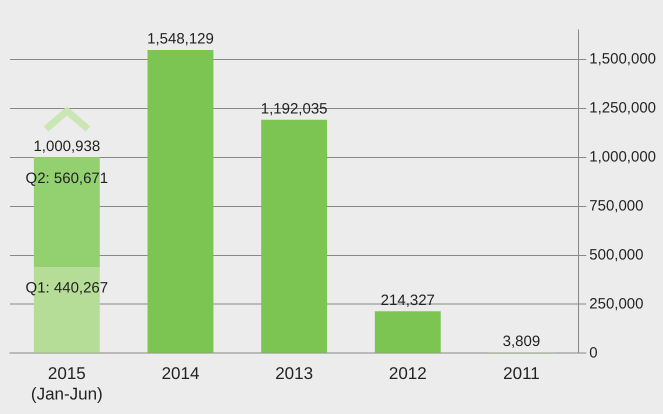 This screenshot has width=663, height=414. I want to click on y-tick-label: 1,250,000, so click(622, 107).